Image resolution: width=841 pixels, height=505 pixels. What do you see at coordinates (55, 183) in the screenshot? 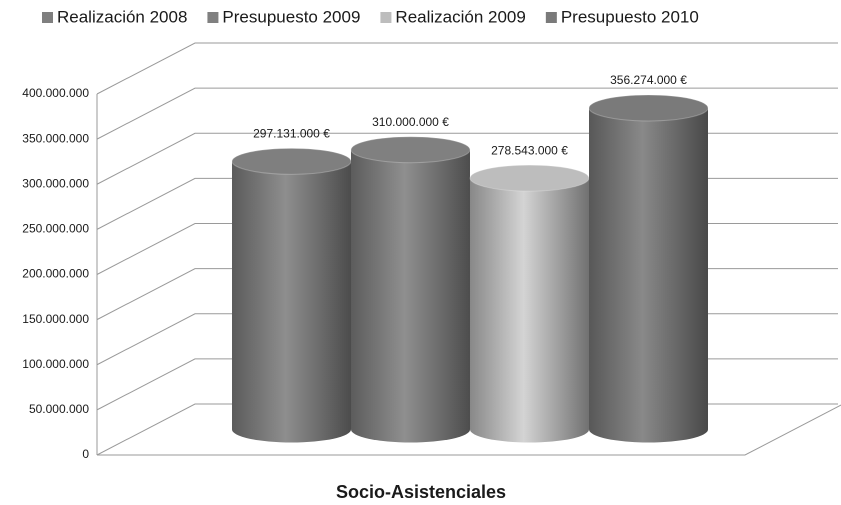
I see `y-tick-label: 300.000.000` at bounding box center [55, 183].